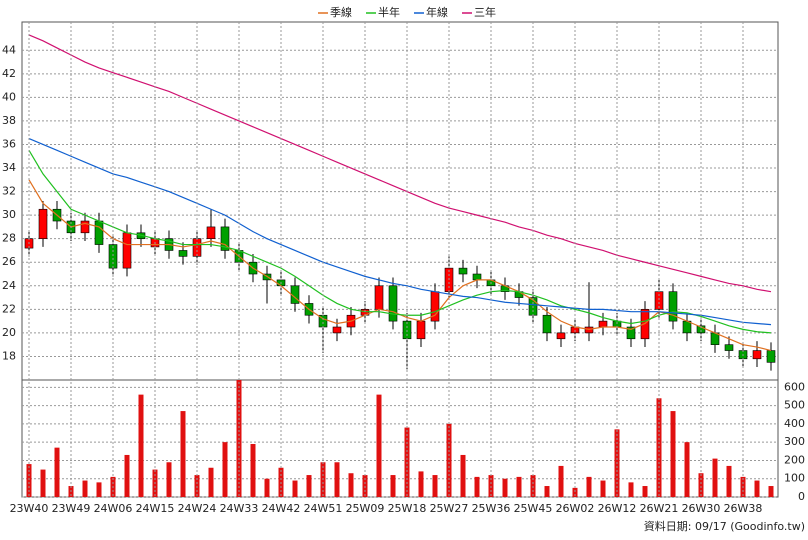 The width and height of the screenshot is (808, 540). I want to click on legend-label: 年線, so click(437, 12).